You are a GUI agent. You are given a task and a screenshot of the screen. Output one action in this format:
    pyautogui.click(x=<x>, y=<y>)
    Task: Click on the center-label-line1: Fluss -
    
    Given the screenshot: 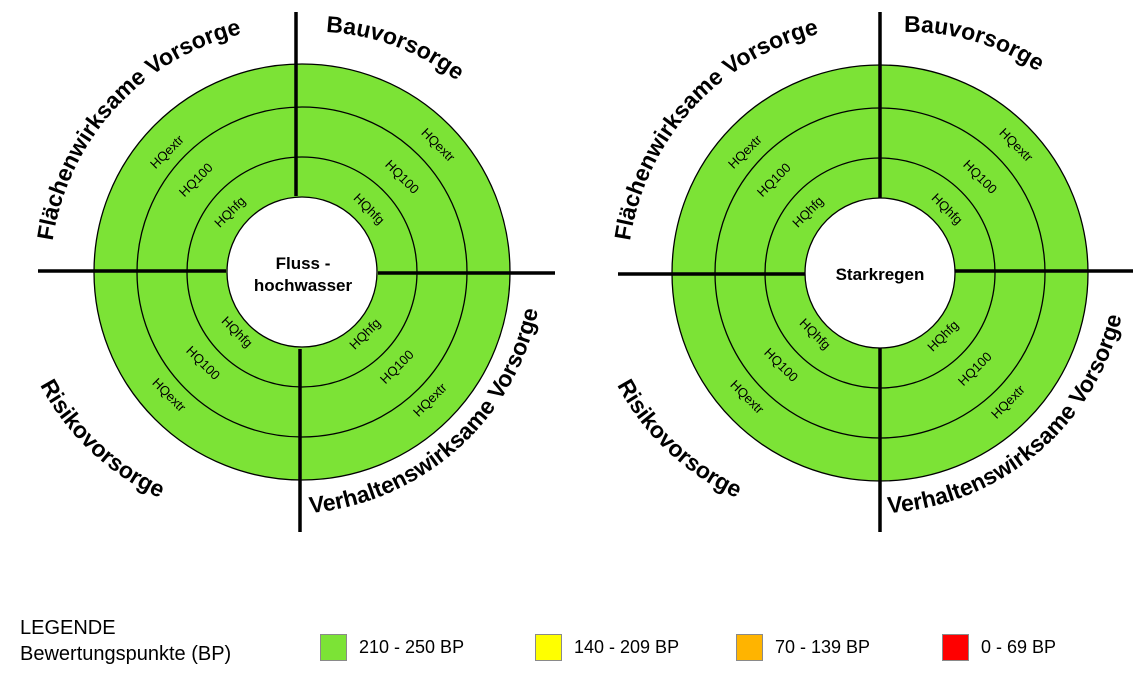 What is the action you would take?
    pyautogui.click(x=303, y=263)
    